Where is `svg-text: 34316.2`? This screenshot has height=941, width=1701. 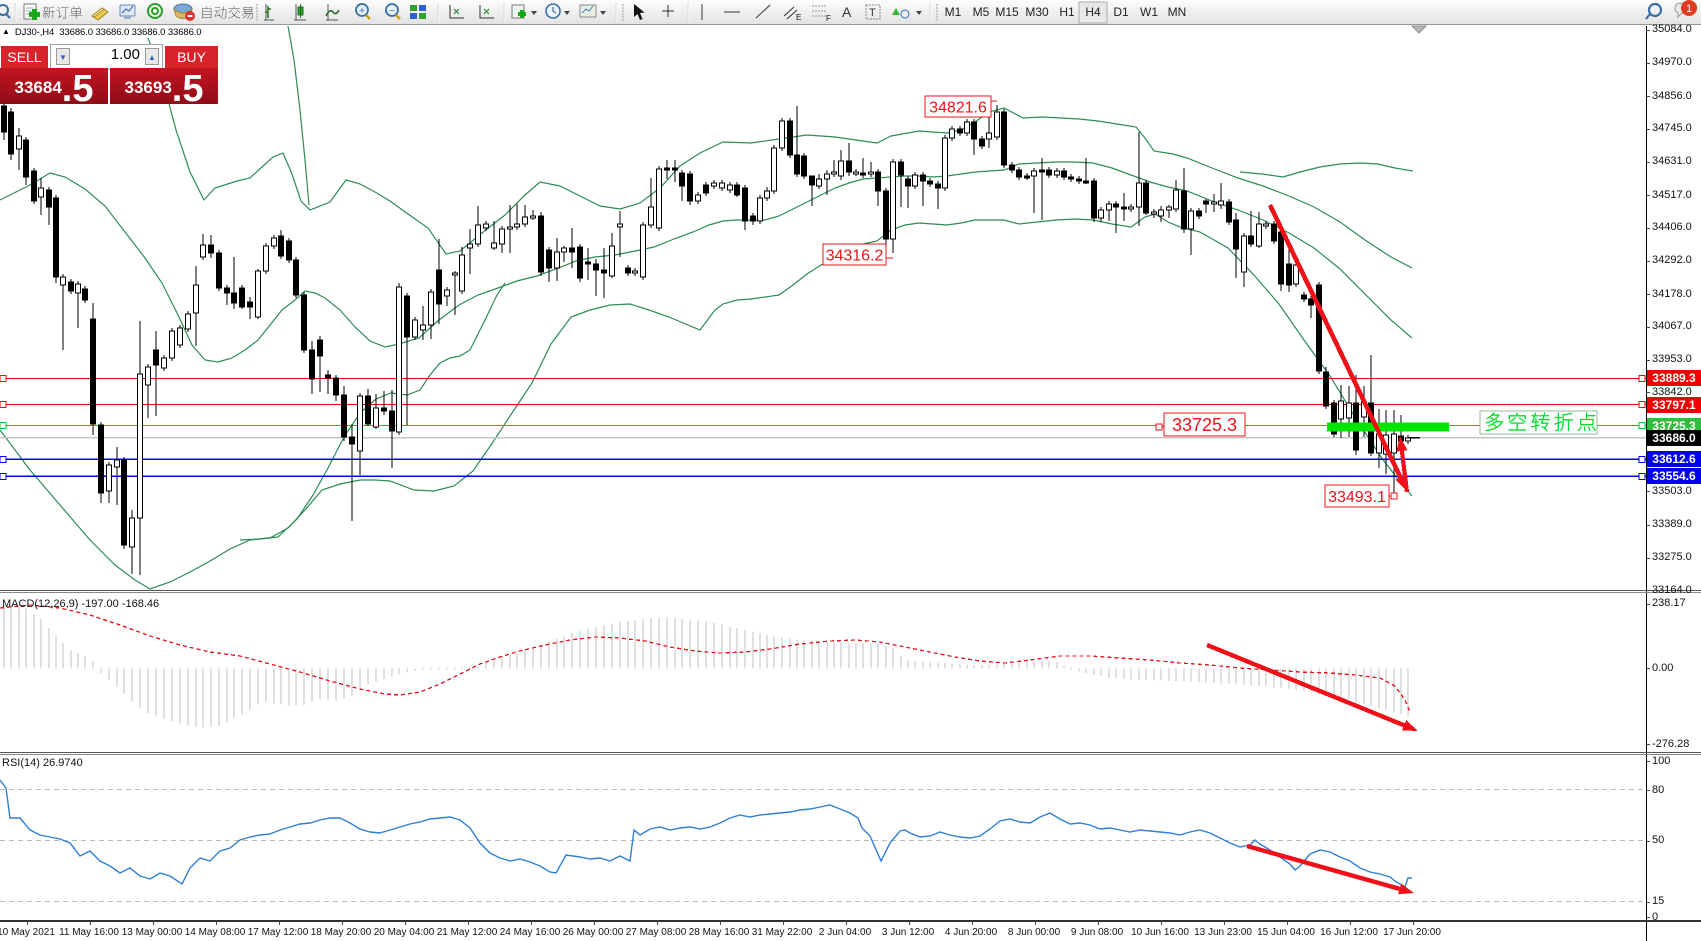
svg-text: 34316.2 is located at coordinates (855, 255).